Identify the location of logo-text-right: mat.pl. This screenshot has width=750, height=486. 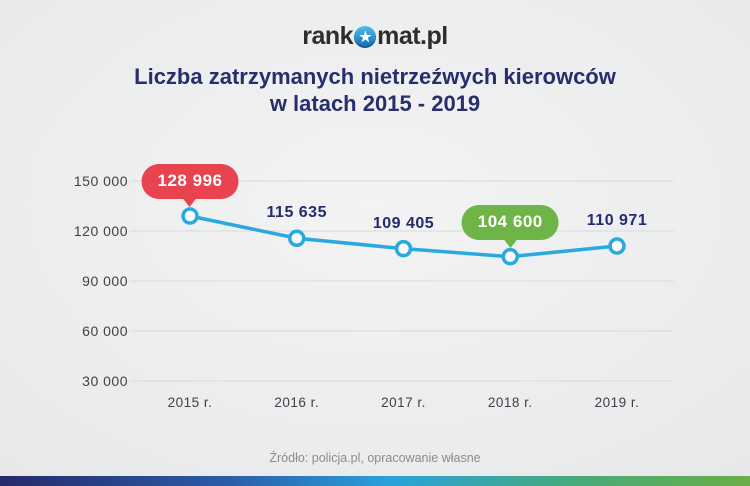
(412, 36).